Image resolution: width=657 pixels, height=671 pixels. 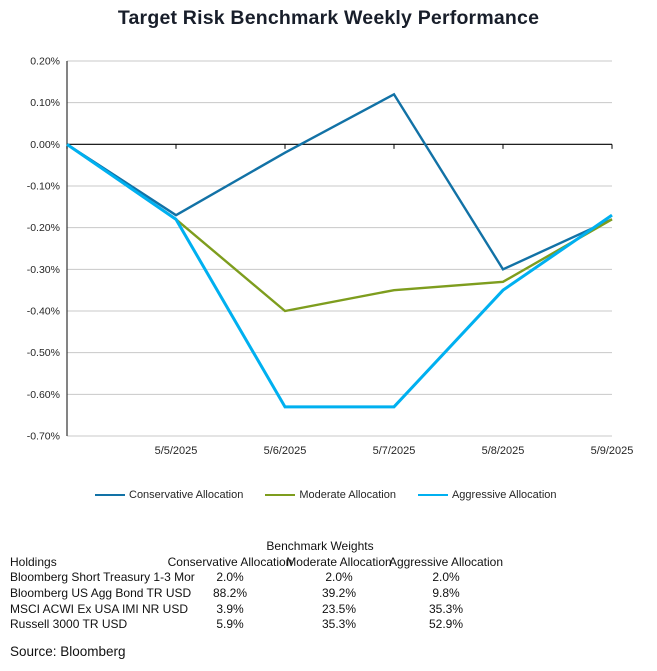 What do you see at coordinates (339, 593) in the screenshot?
I see `weight-value: 39.2%` at bounding box center [339, 593].